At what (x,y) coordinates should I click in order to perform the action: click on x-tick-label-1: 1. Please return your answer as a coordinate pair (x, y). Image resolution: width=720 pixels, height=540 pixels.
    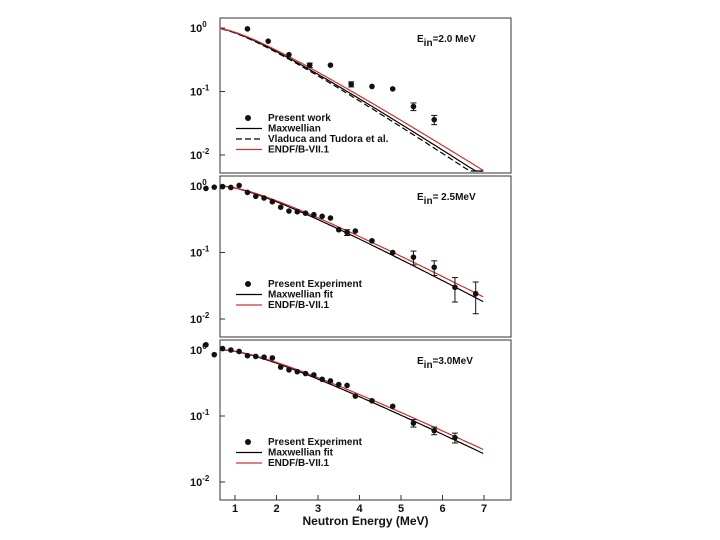
    Looking at the image, I should click on (235, 509).